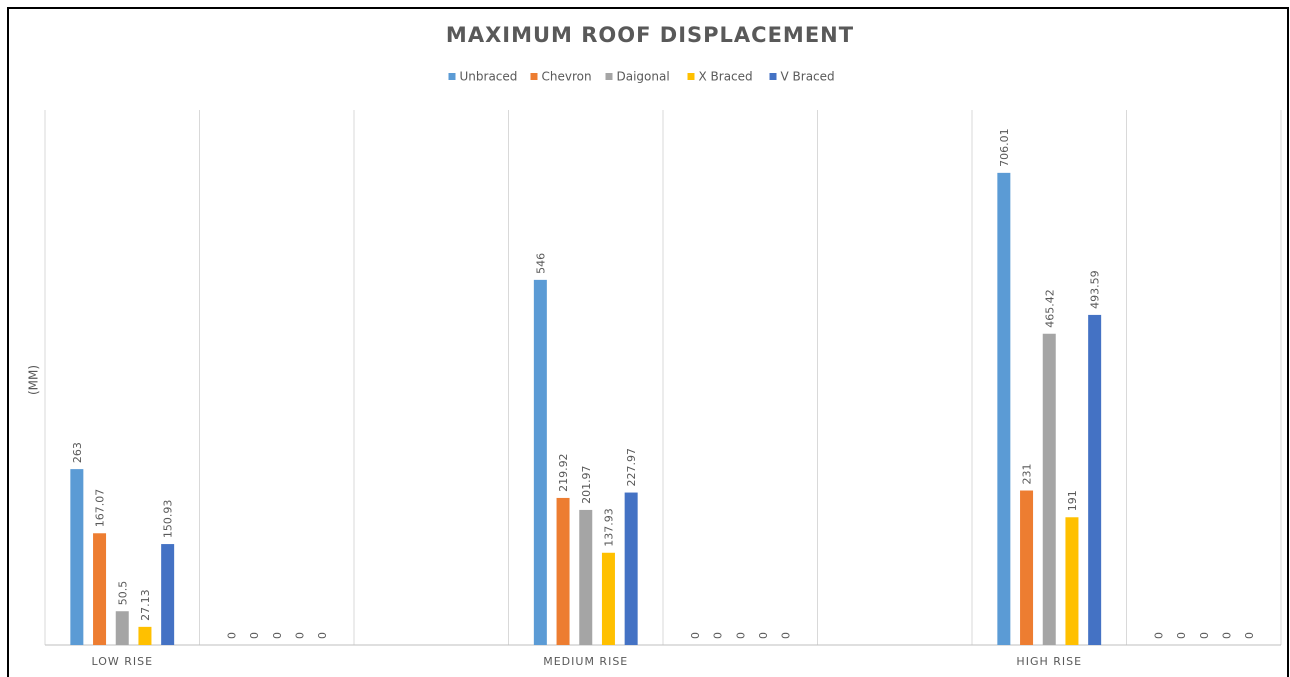  What do you see at coordinates (122, 593) in the screenshot?
I see `data-label: 50.5` at bounding box center [122, 593].